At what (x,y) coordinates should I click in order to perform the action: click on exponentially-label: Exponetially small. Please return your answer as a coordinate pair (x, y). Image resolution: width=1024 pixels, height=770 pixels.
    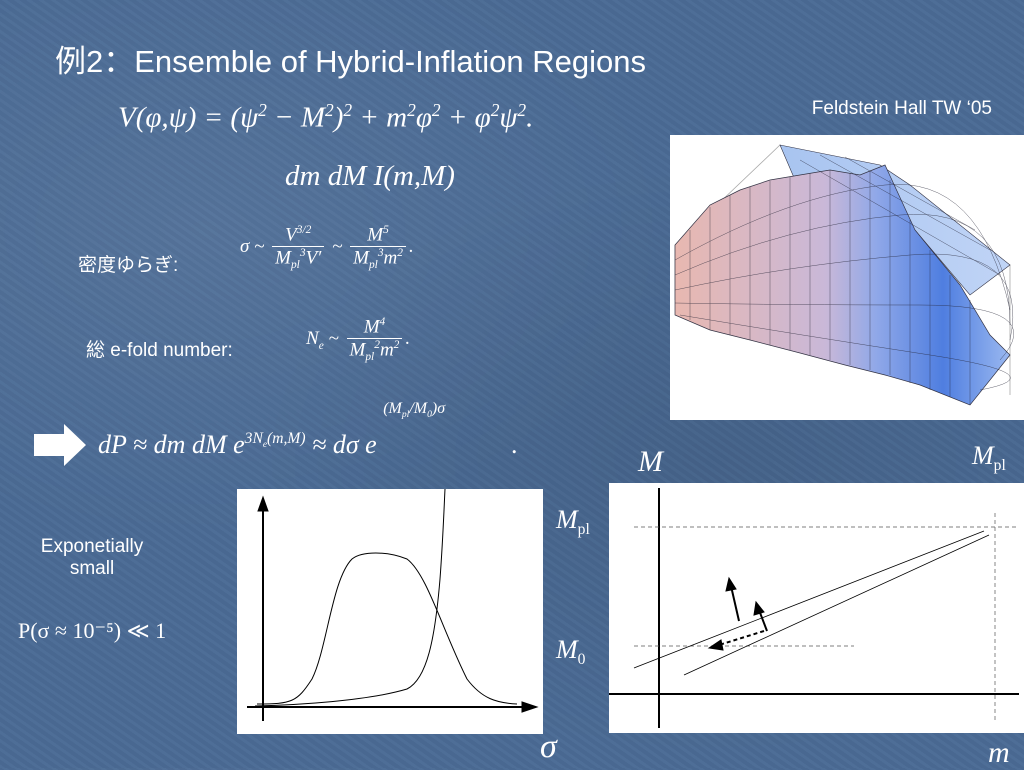
    Looking at the image, I should click on (92, 557).